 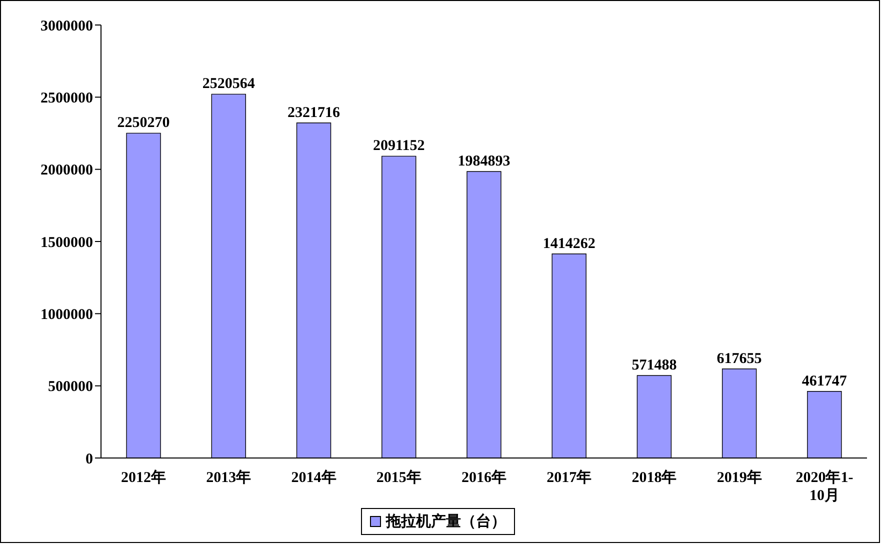 I want to click on x-tick-label: 2013年, so click(x=229, y=477).